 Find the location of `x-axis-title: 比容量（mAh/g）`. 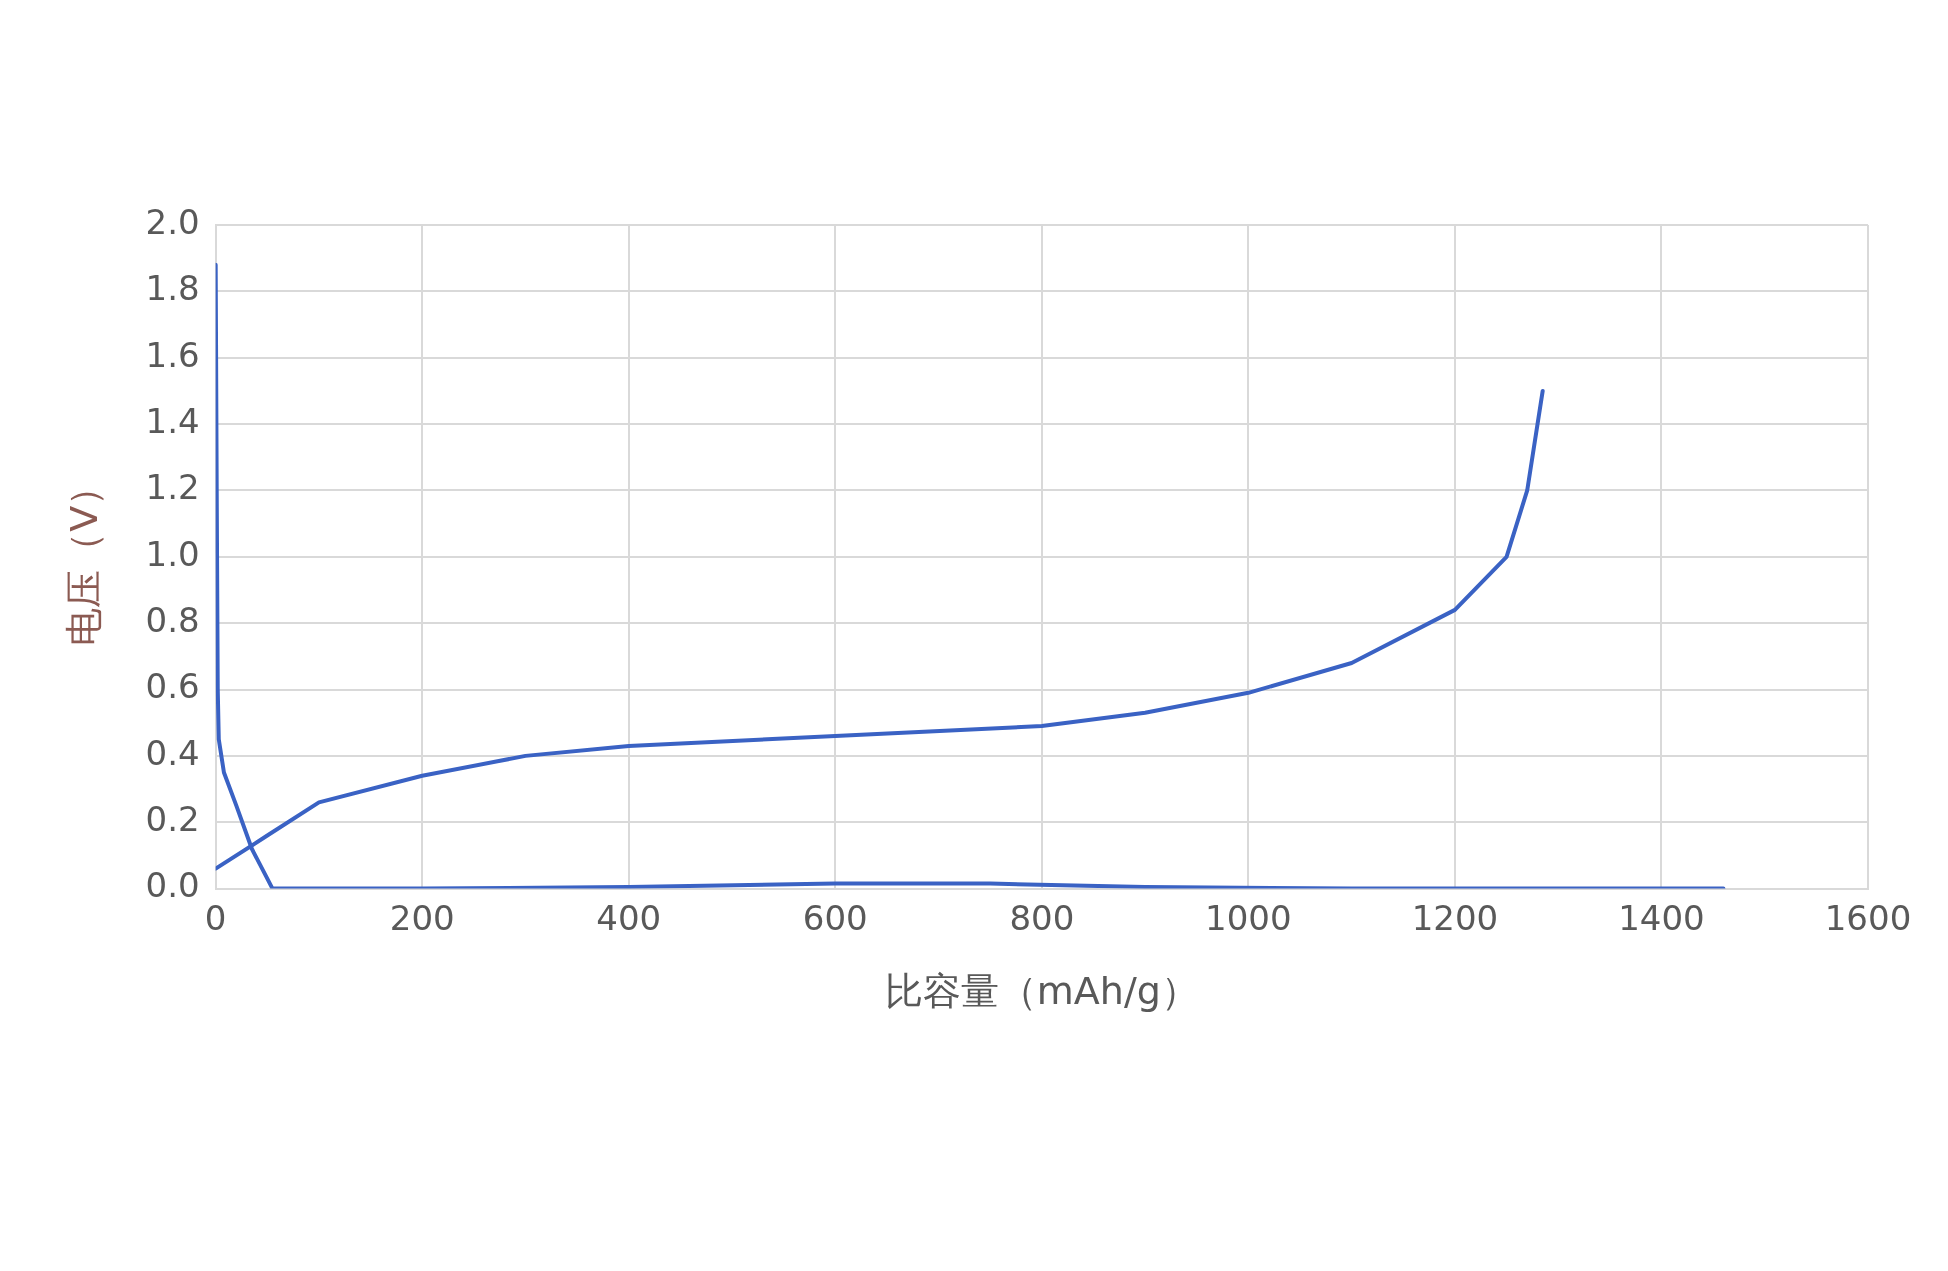

x-axis-title: 比容量（mAh/g） is located at coordinates (1041, 991).